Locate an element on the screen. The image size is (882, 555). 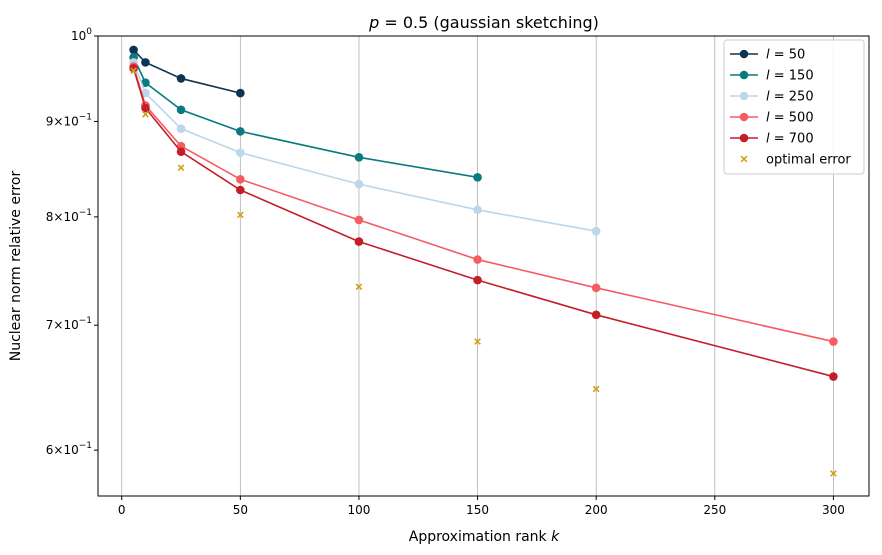
legend-entry: l = 700 is located at coordinates (772, 139).